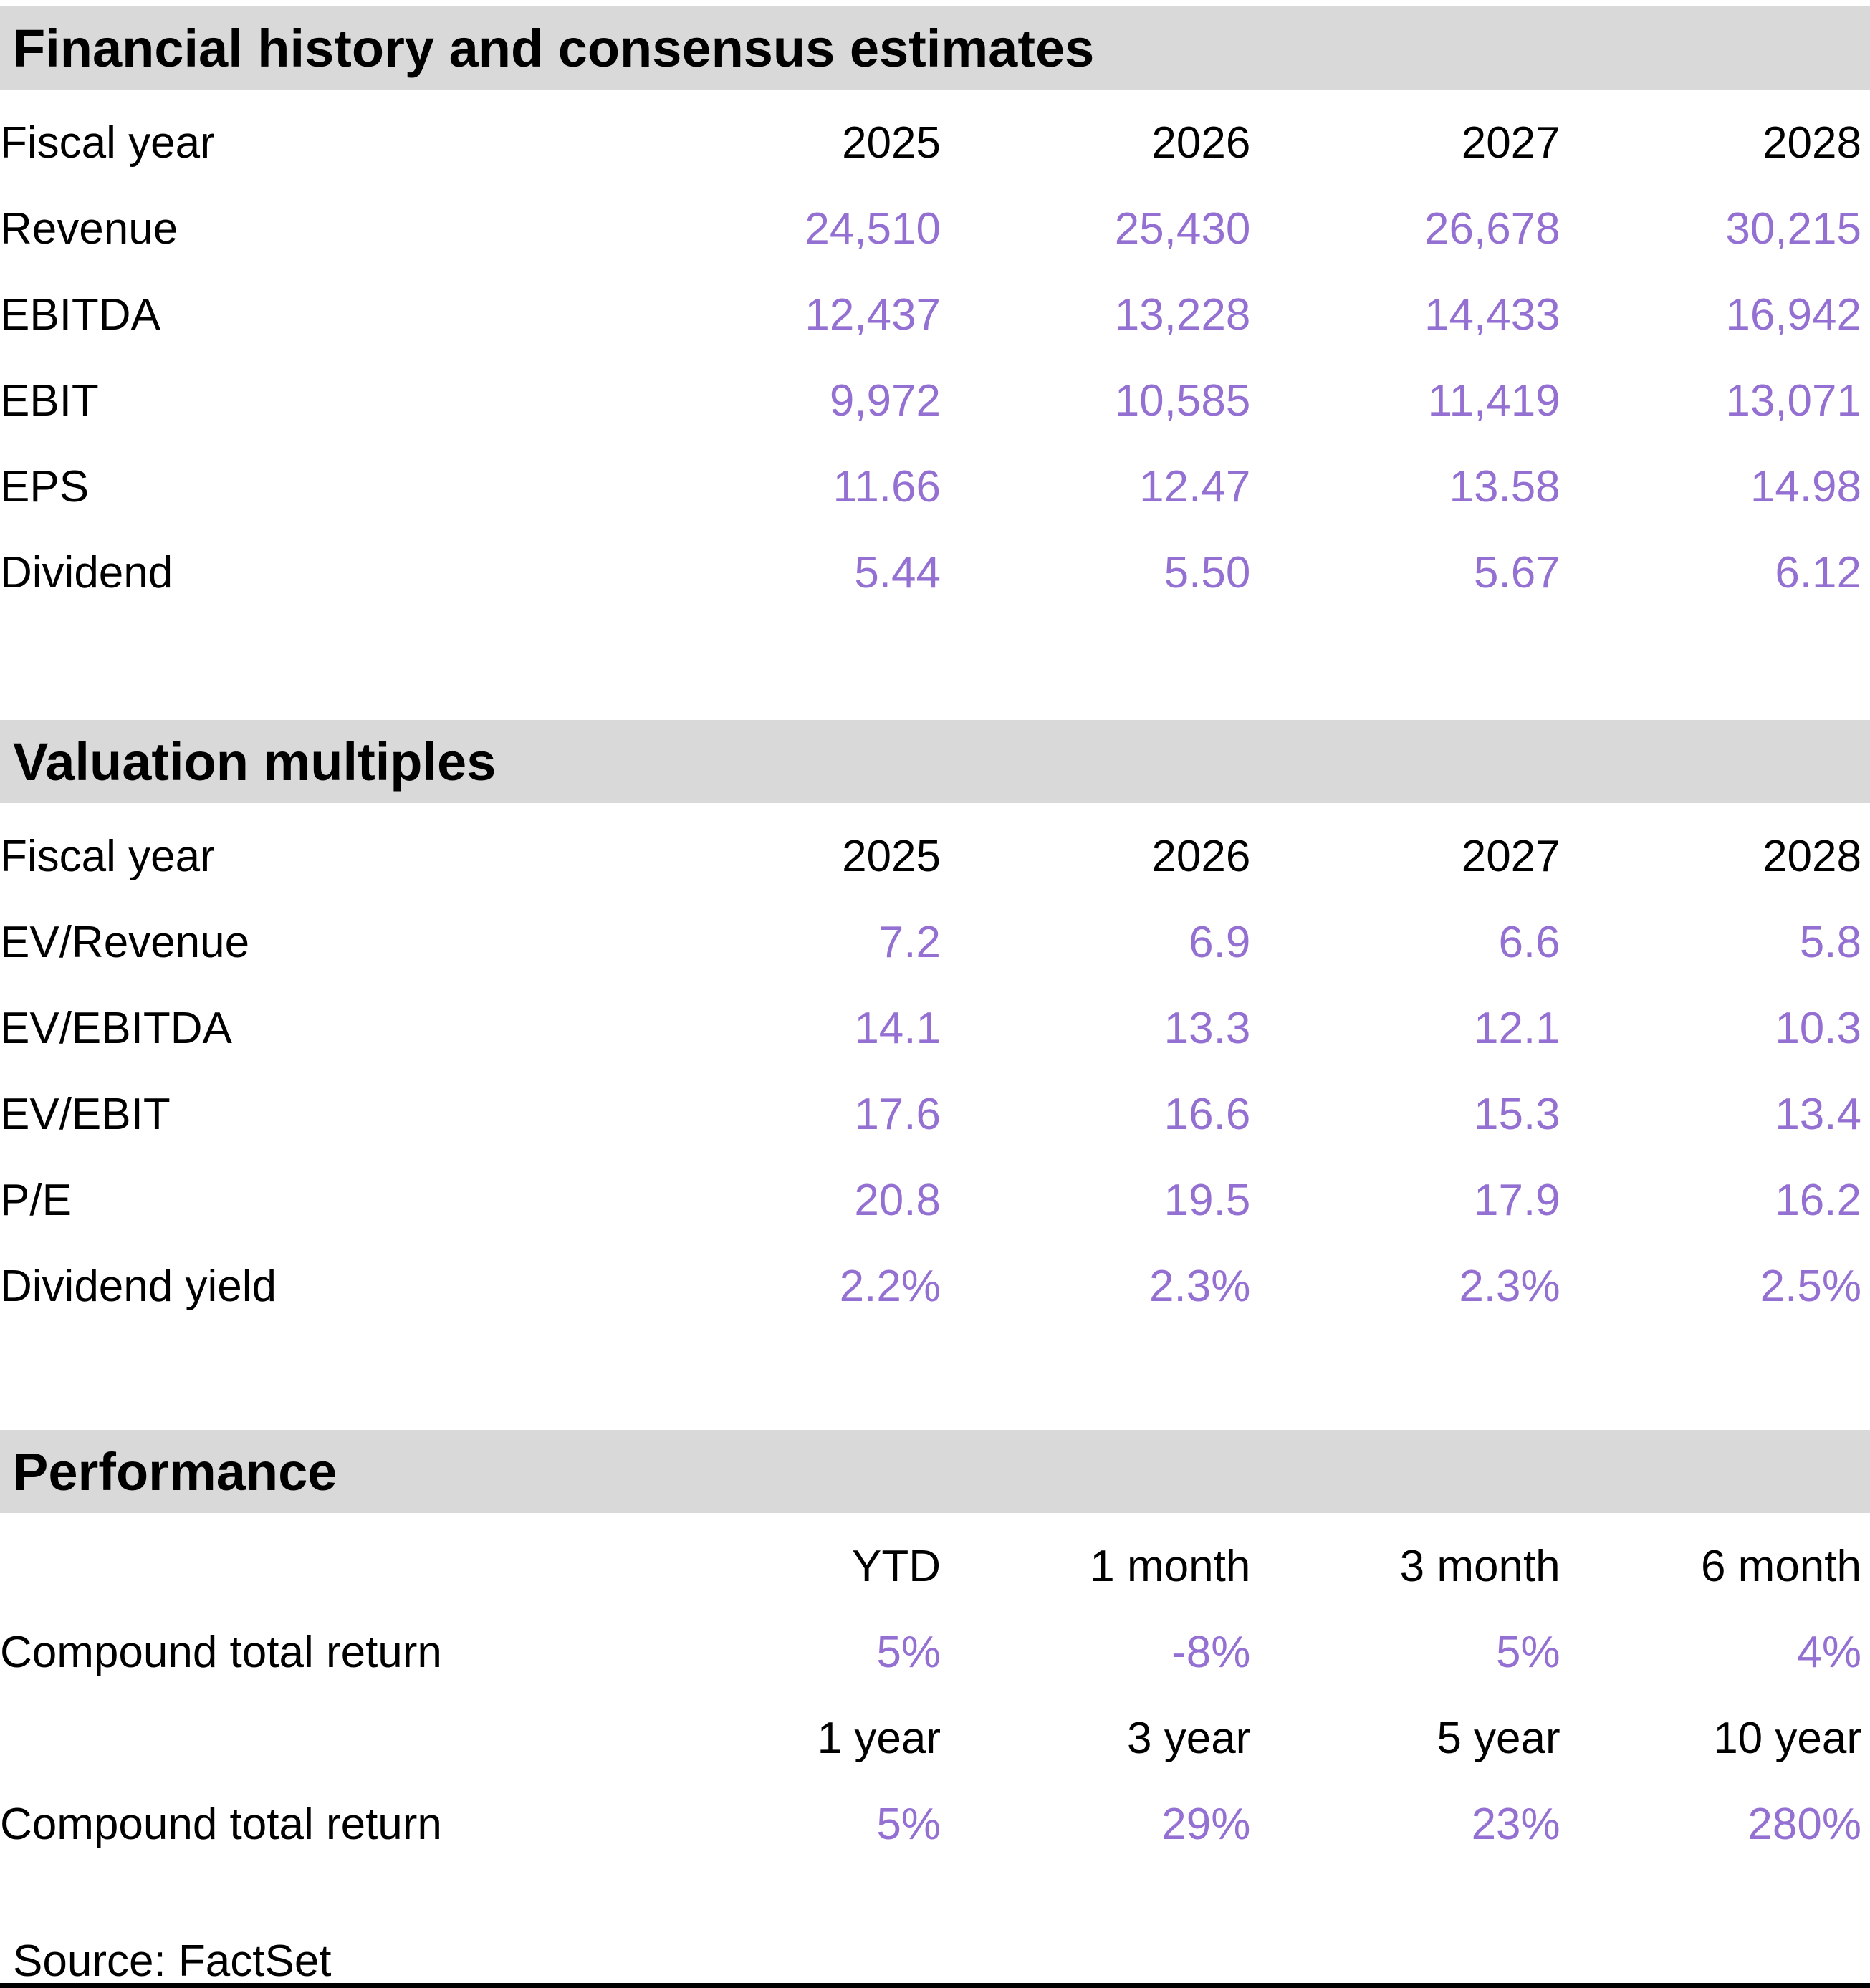 The height and width of the screenshot is (1988, 1870). I want to click on table-row-ev-revenue: EV/Revenue 7.2 6.9 6.6 5.8, so click(935, 942).